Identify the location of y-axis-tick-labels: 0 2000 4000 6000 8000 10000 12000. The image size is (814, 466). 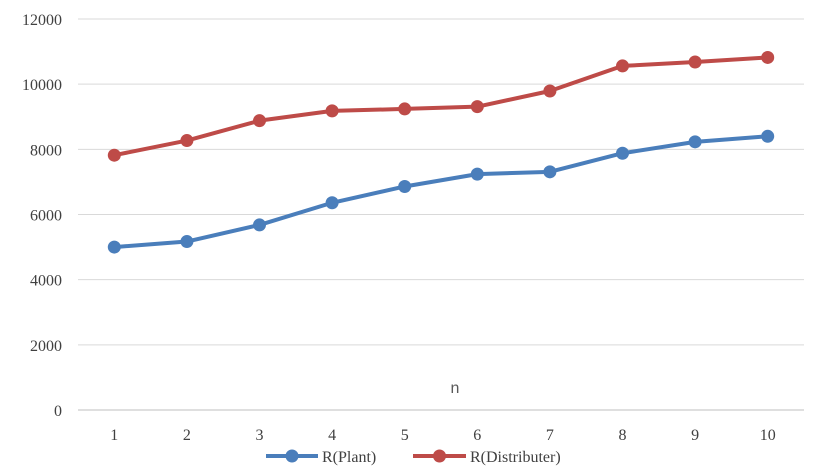
(42, 216).